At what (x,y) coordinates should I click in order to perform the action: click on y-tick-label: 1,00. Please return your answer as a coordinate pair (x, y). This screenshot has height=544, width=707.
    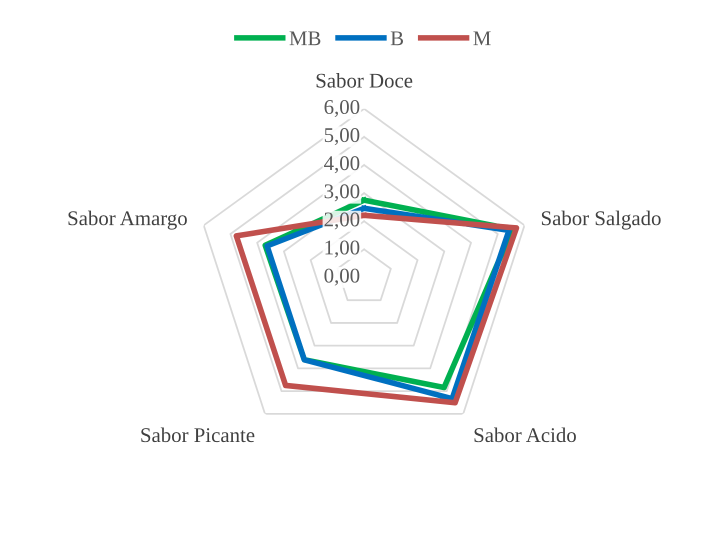
    Looking at the image, I should click on (342, 249).